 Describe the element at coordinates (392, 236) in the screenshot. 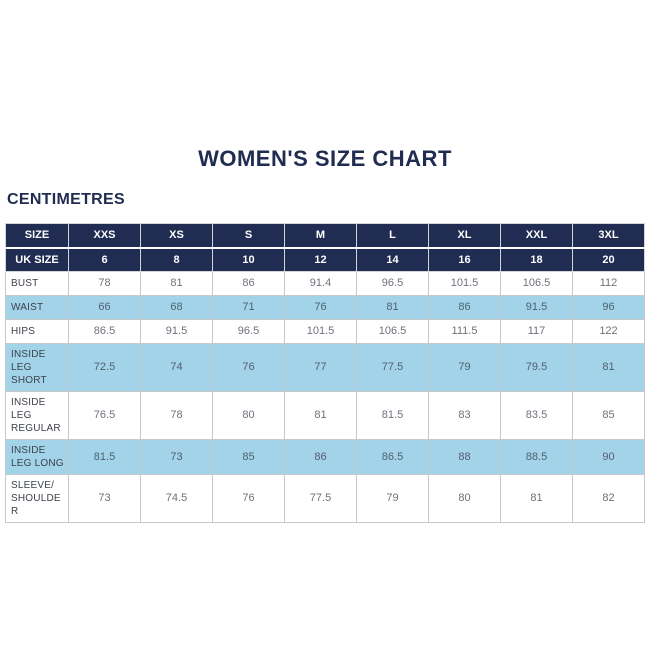

I see `size-header-cell: L` at that location.